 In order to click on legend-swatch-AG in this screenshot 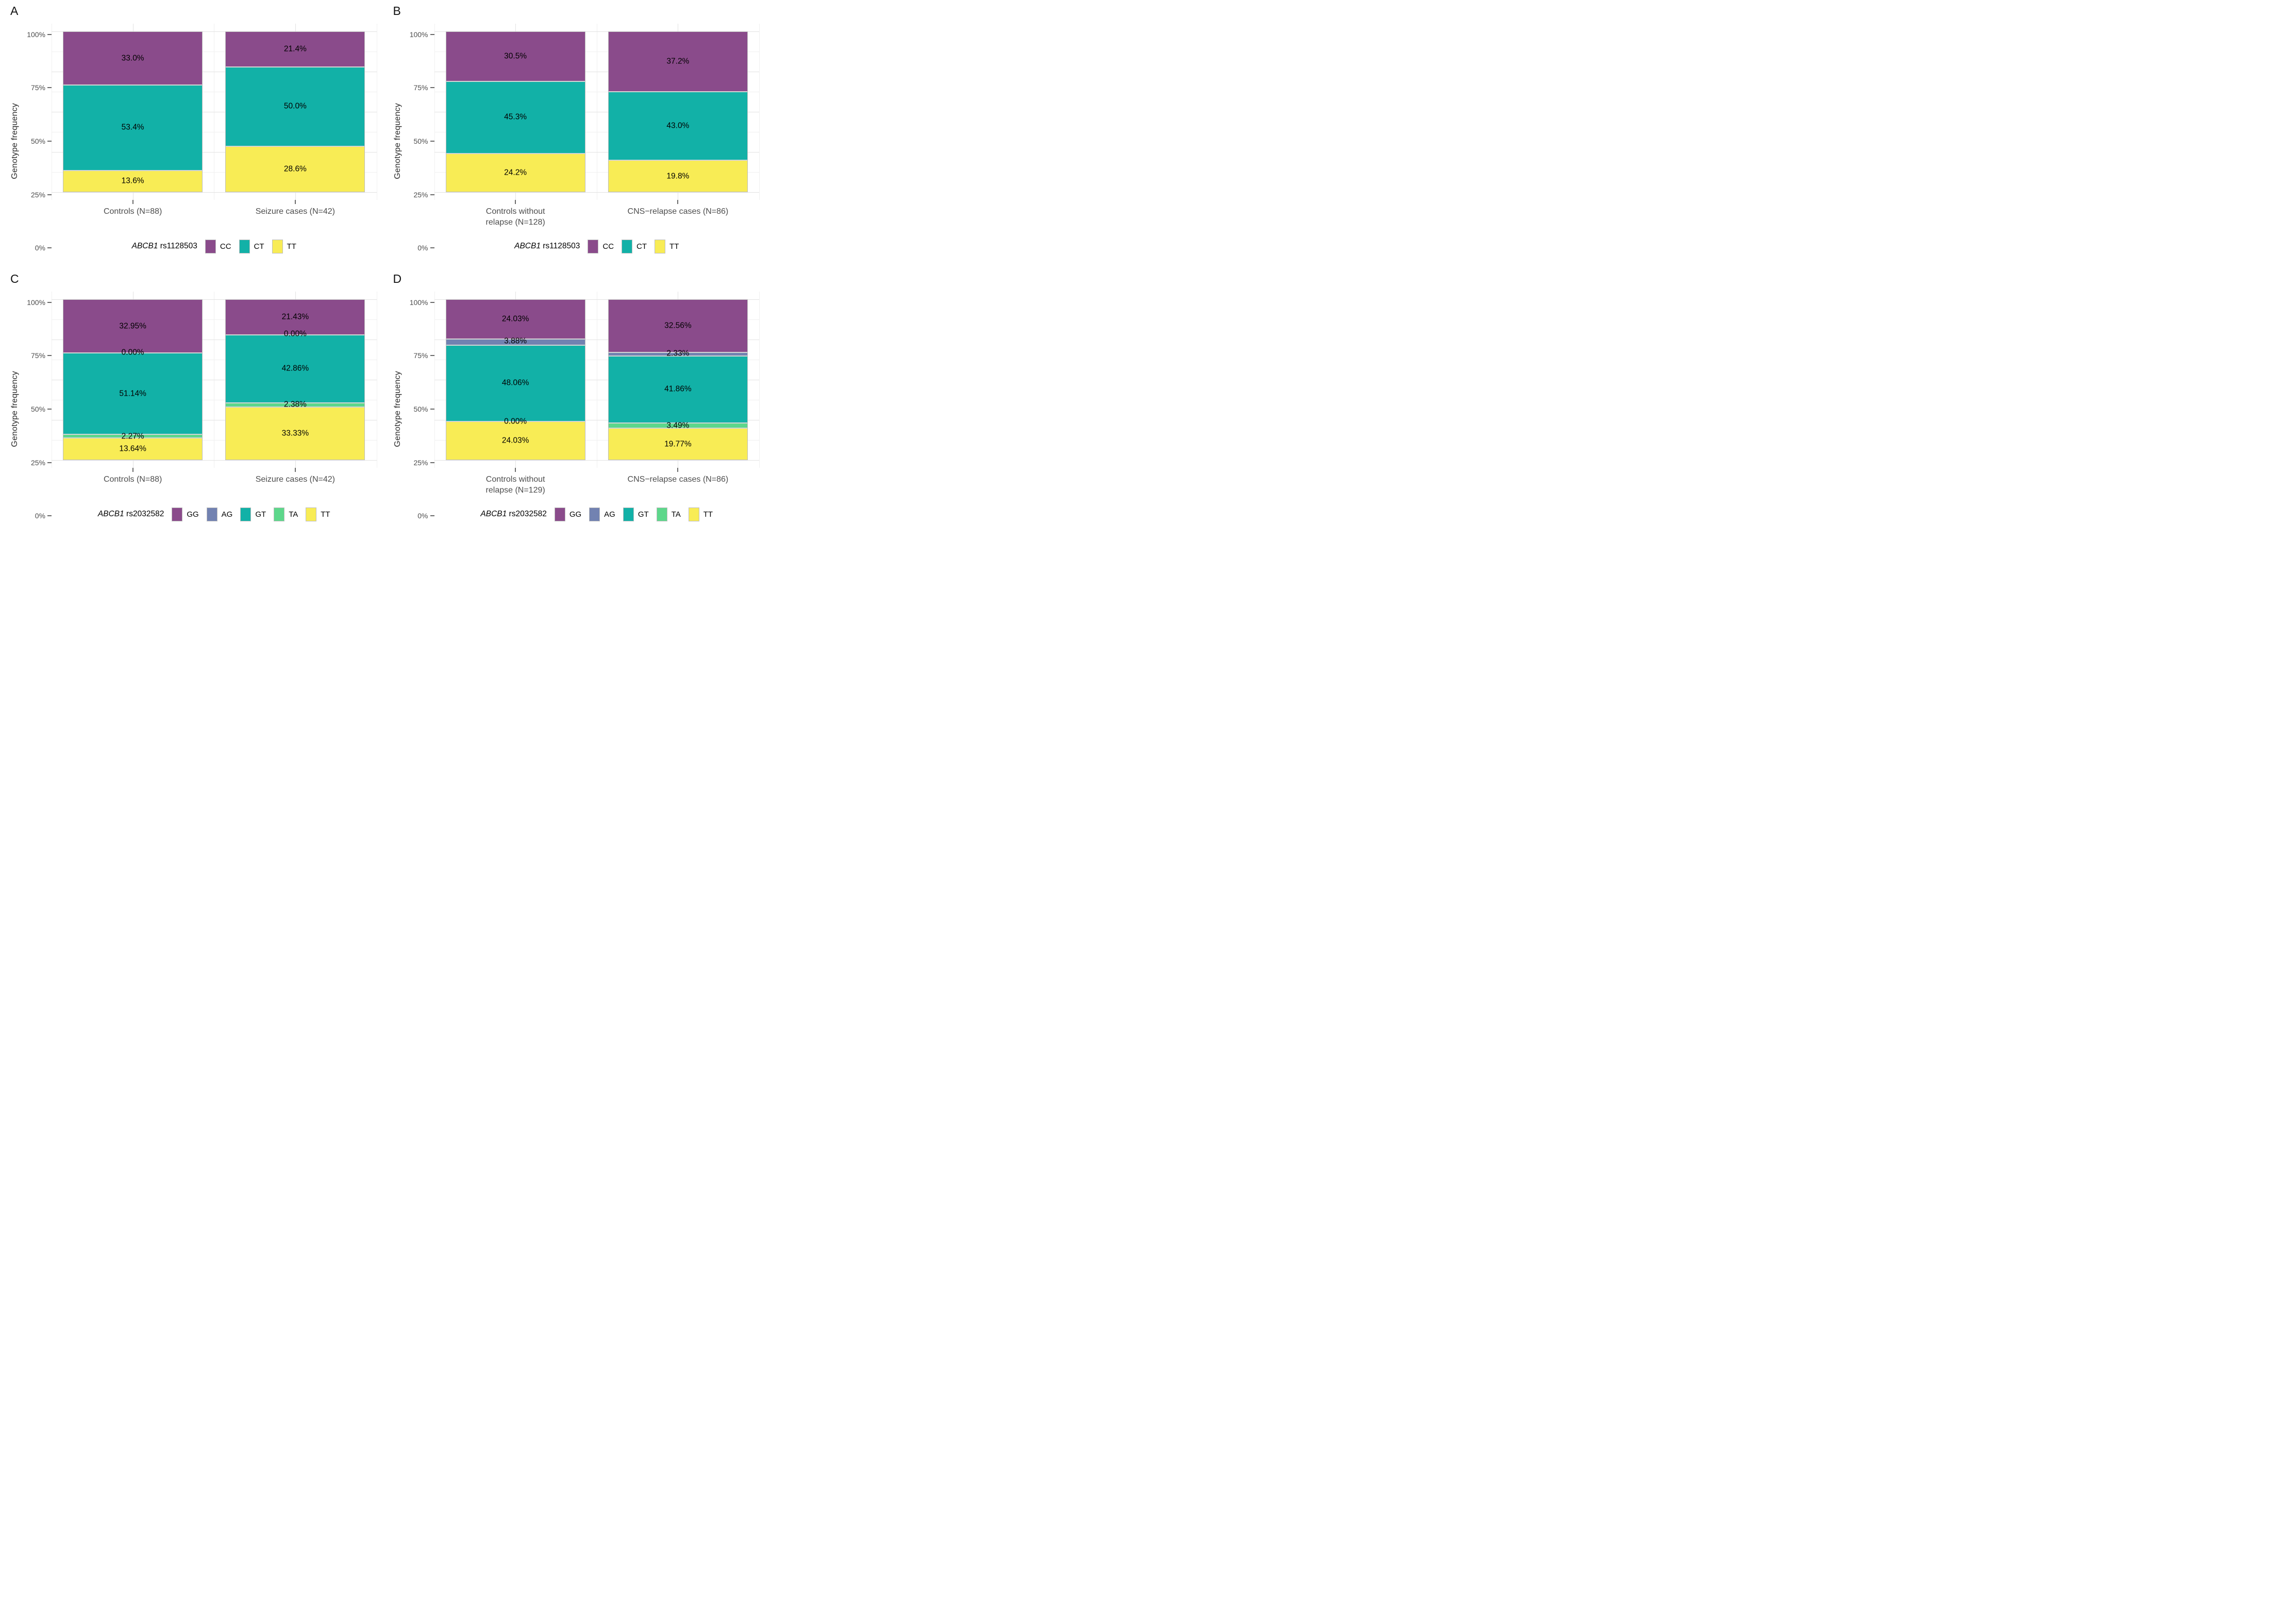, I will do `click(211, 514)`.